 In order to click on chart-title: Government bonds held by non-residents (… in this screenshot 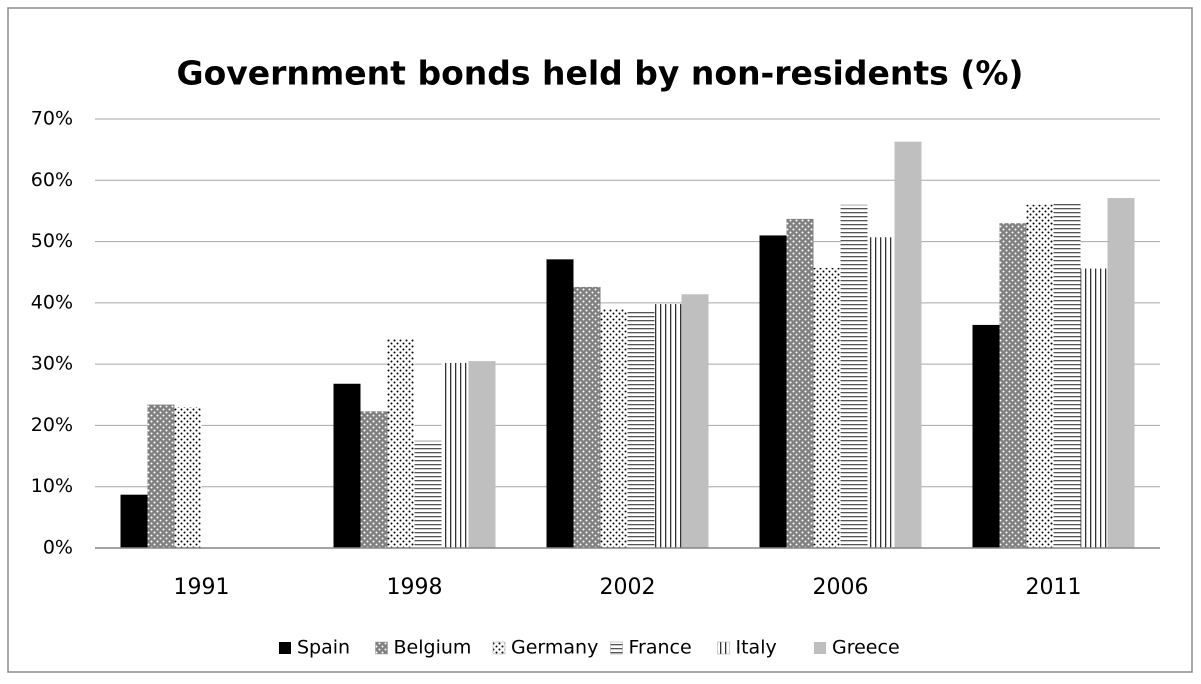, I will do `click(600, 73)`.